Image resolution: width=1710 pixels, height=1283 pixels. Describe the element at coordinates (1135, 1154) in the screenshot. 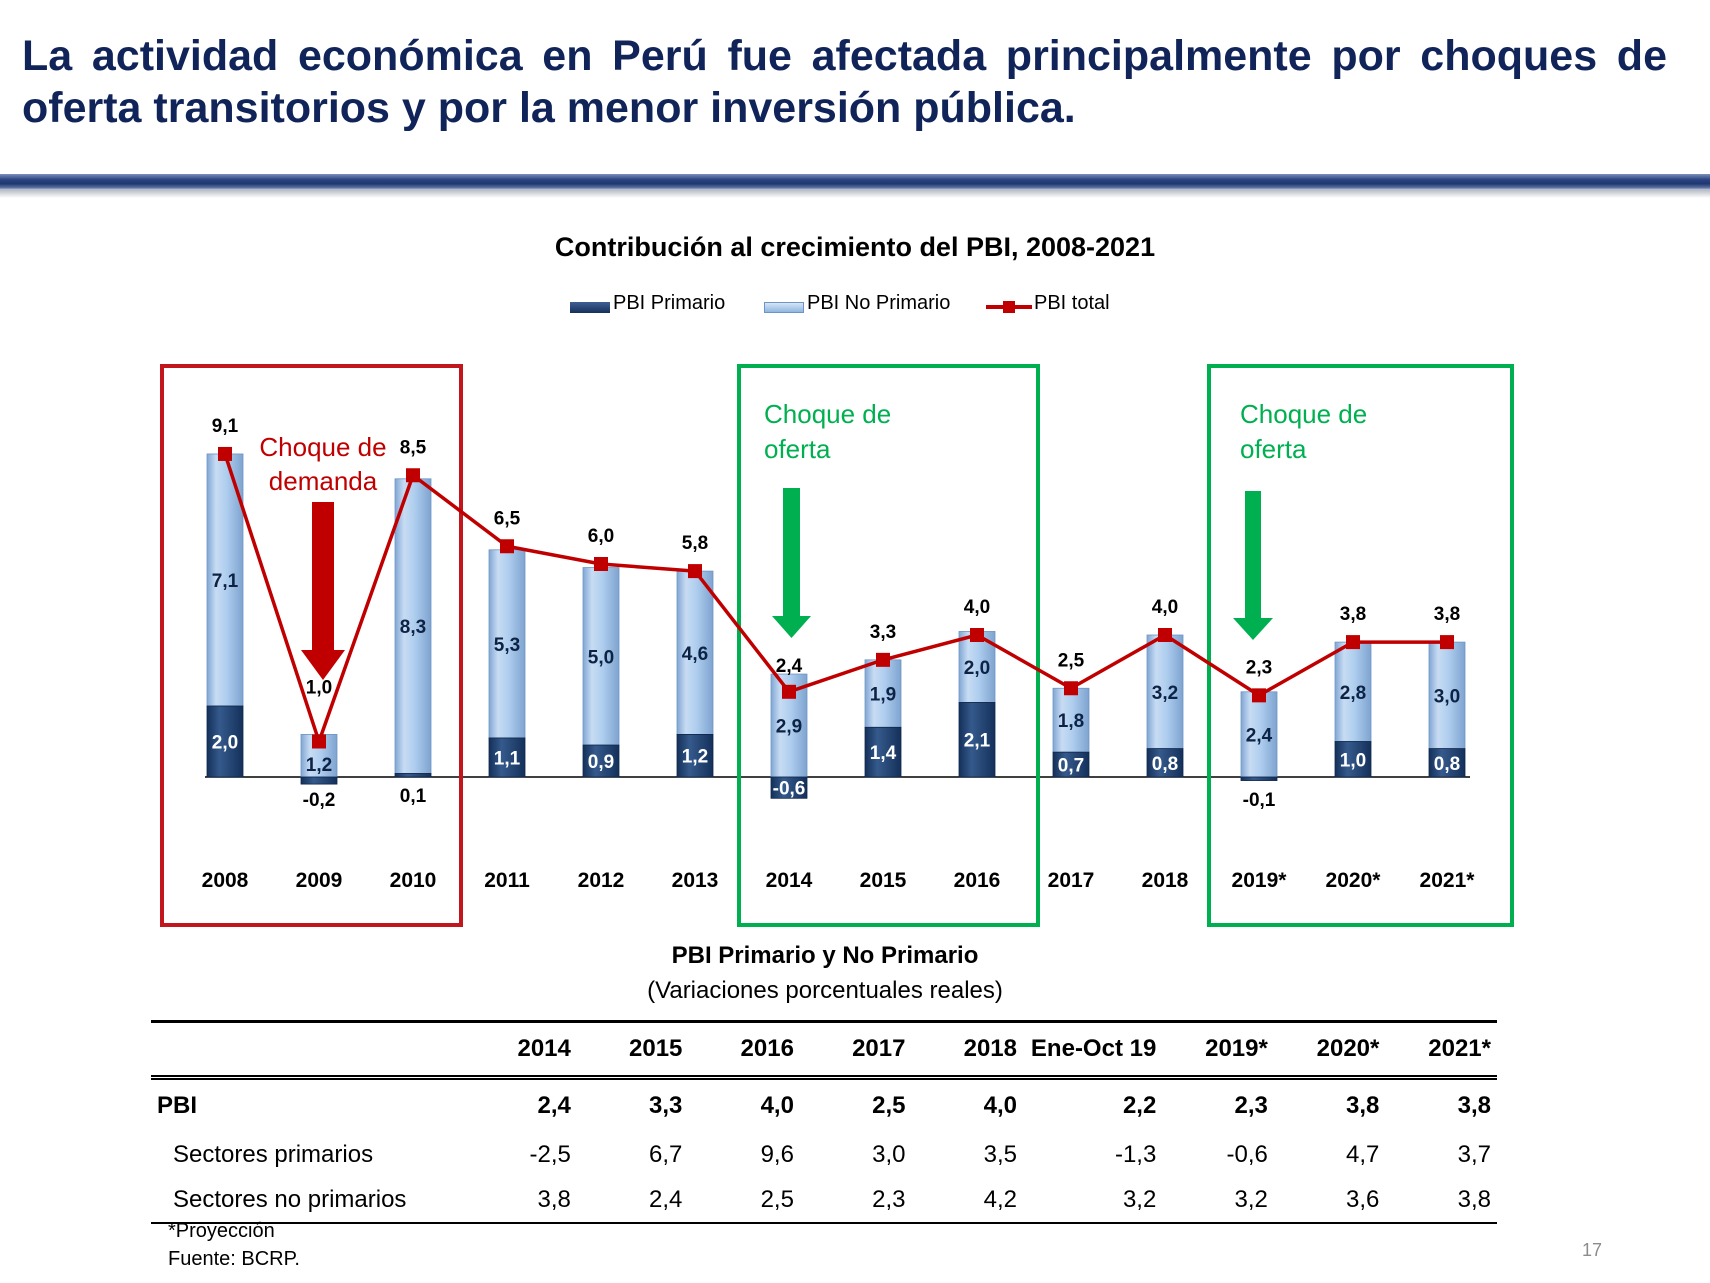

I see `table-cell: -1,3` at that location.